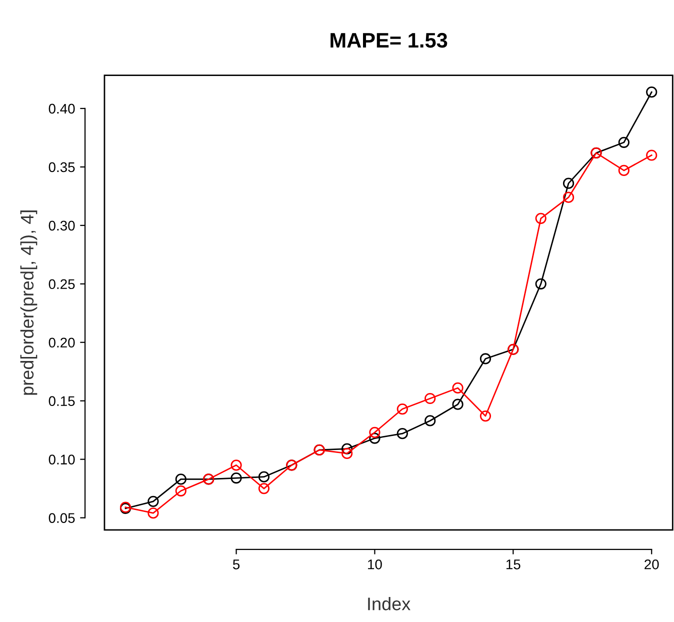  I want to click on y-tick-label: 0.35, so click(61, 167).